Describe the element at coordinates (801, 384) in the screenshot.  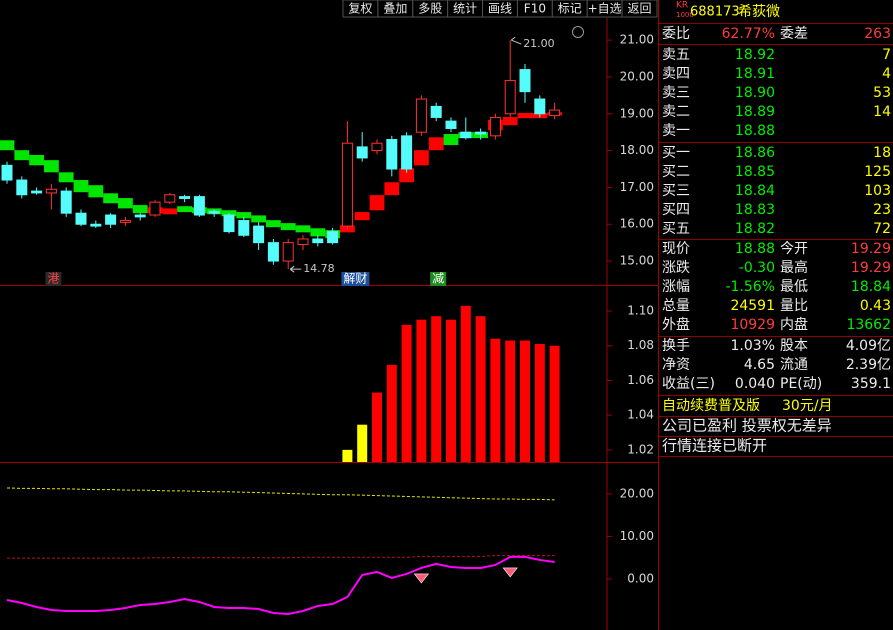
I see `quote-cell: PE(动)` at that location.